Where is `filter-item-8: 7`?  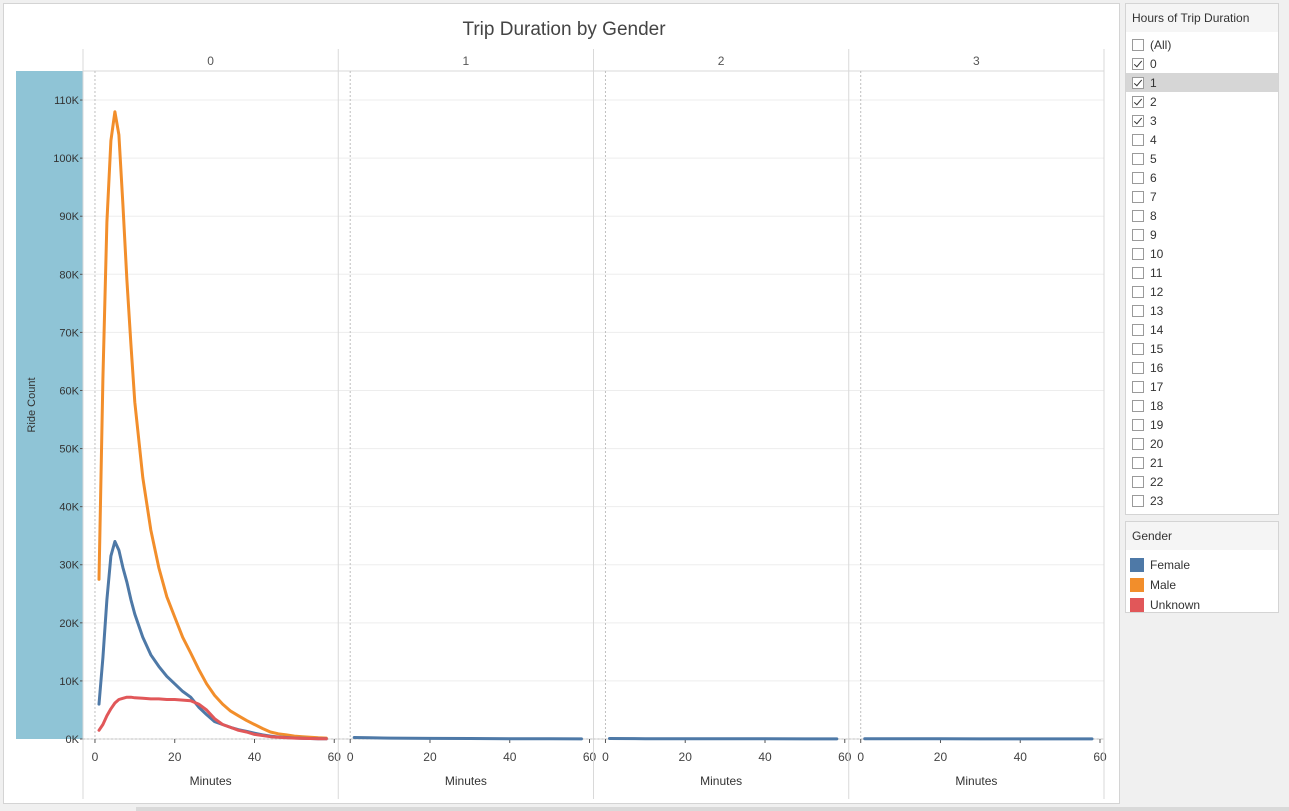 filter-item-8: 7 is located at coordinates (1202, 196).